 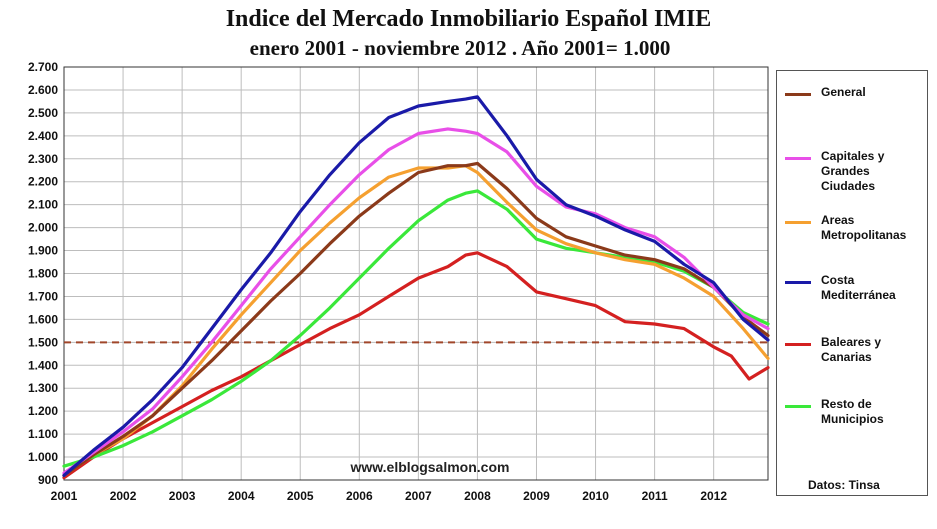 I want to click on legend-label-areas-line2: Metropolitanas, so click(x=864, y=235).